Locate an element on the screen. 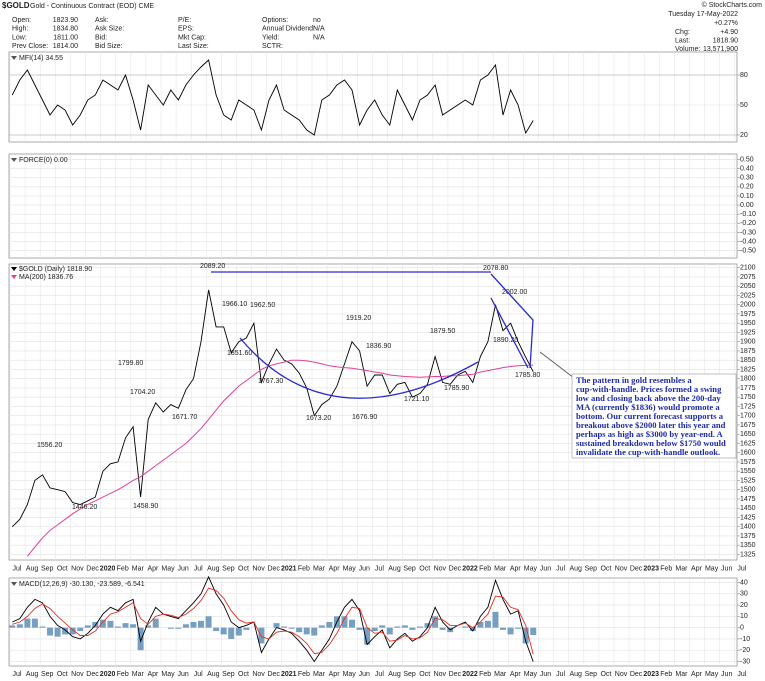  price-annotation: 1556.20 is located at coordinates (49, 445).